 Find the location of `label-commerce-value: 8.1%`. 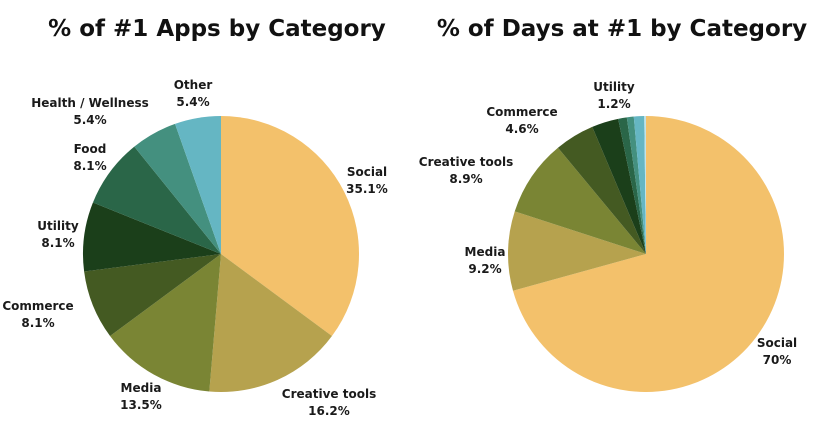

label-commerce-value: 8.1% is located at coordinates (37, 323).